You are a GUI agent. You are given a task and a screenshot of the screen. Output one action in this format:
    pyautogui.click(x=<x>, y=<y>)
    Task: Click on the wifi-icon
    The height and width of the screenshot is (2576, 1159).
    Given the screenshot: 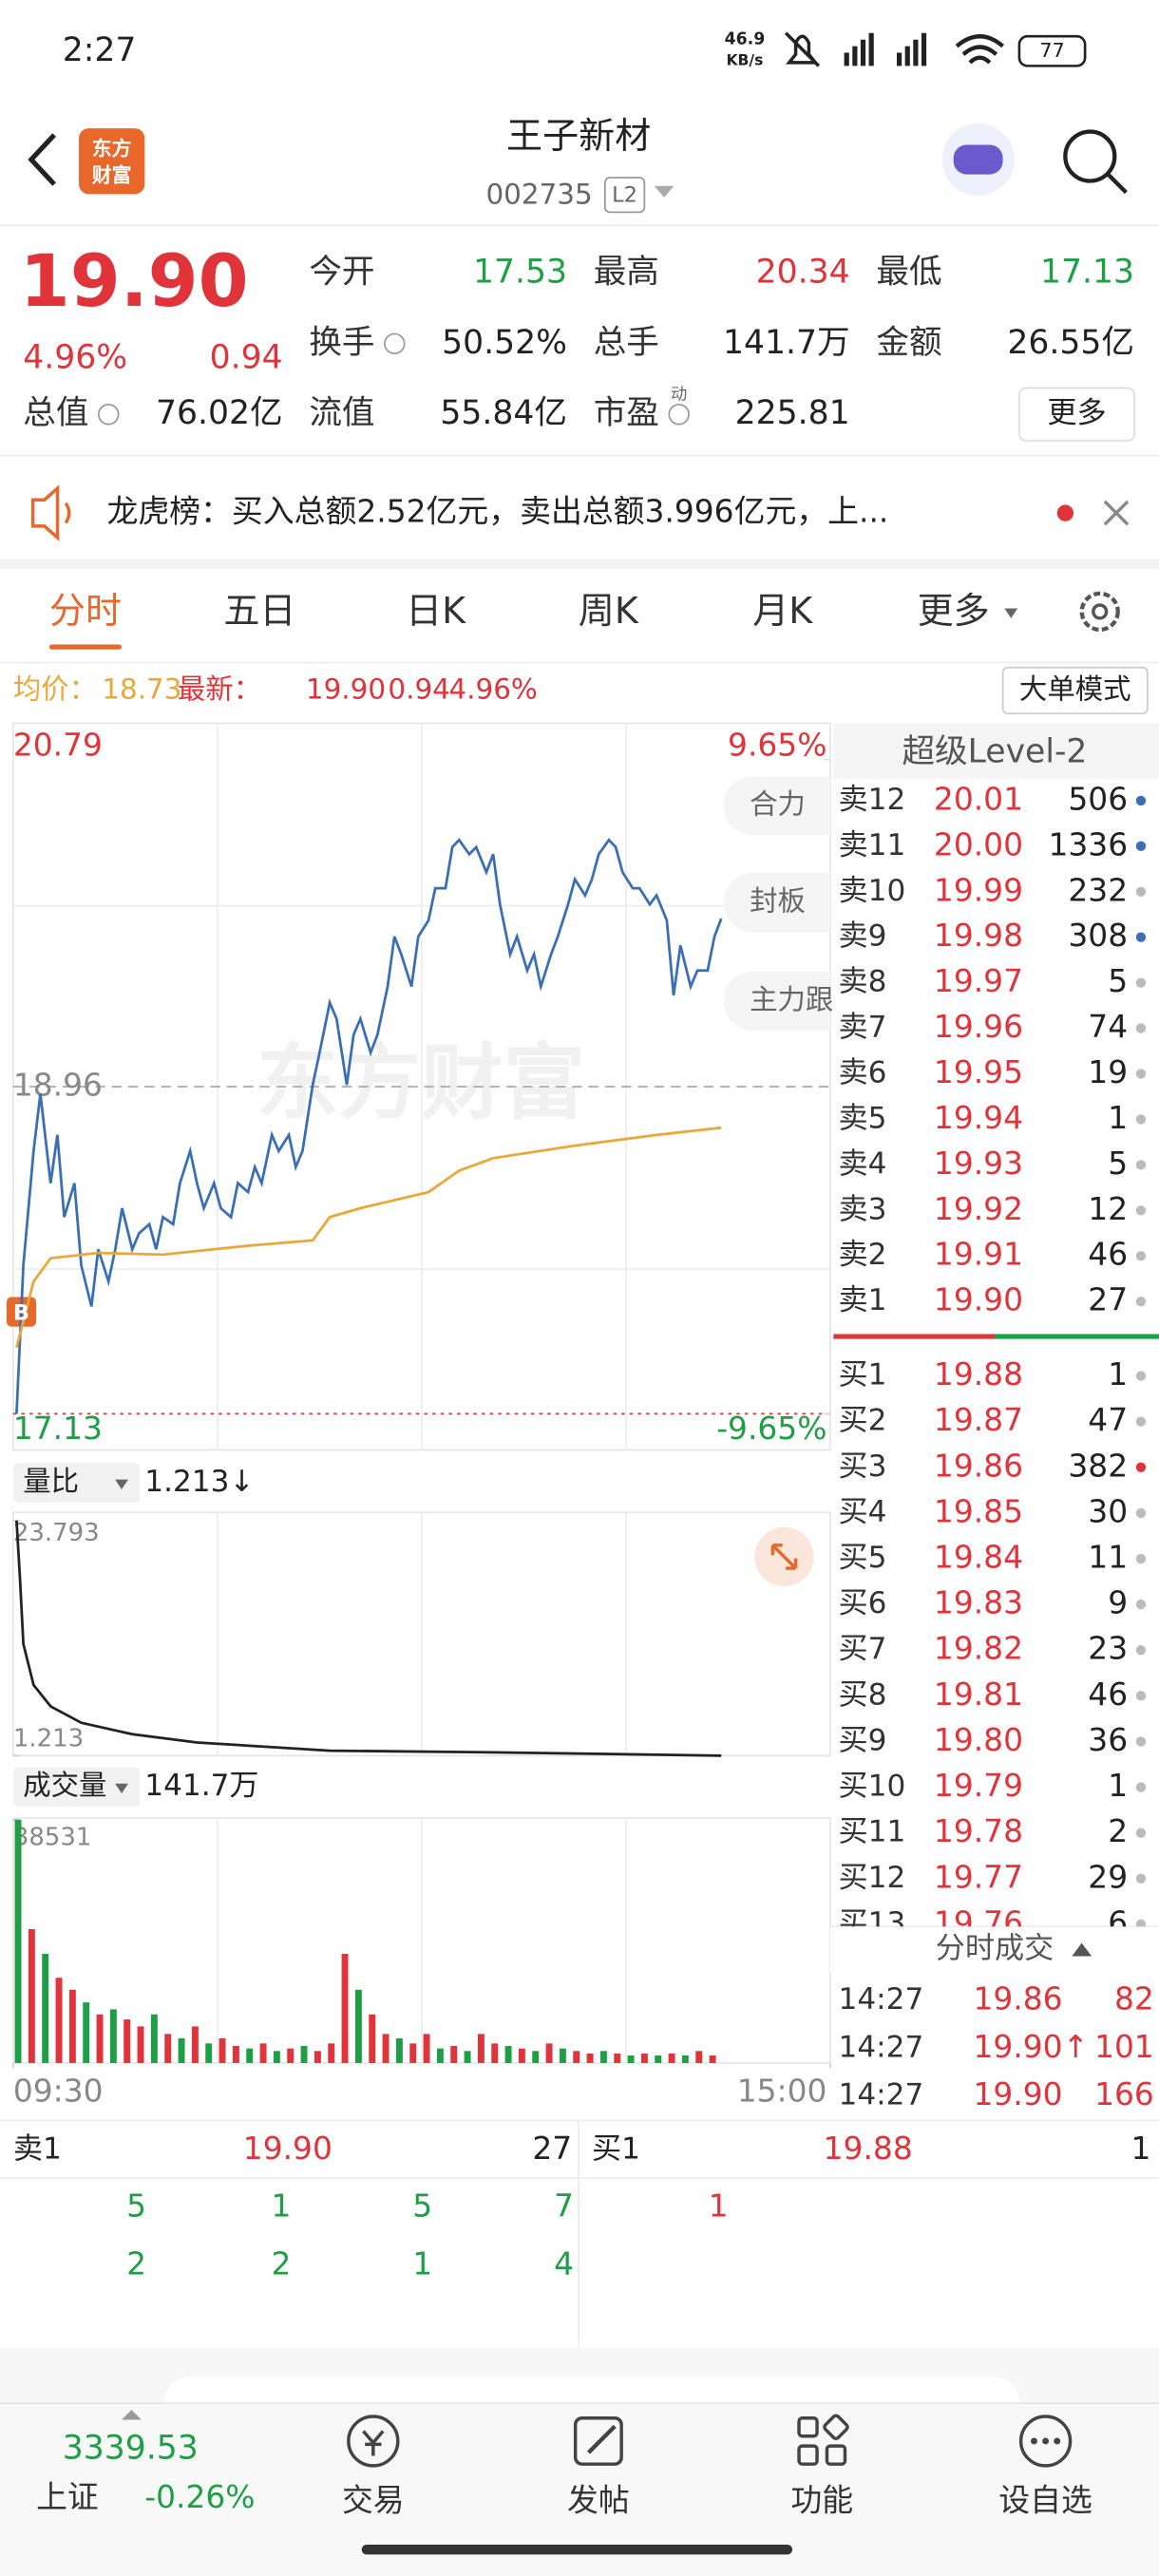 What is the action you would take?
    pyautogui.click(x=980, y=49)
    